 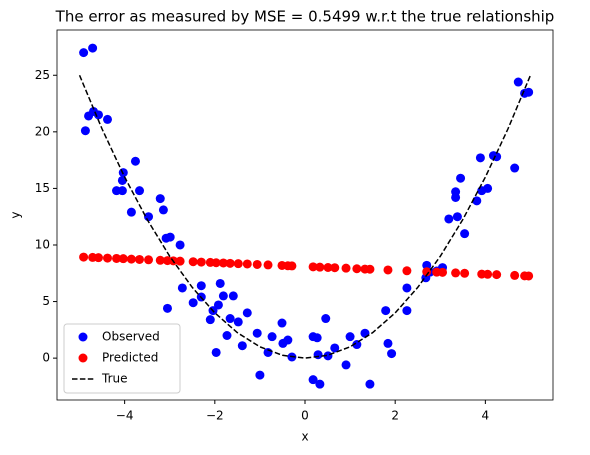 I want to click on legend-label: Observed, so click(x=131, y=337).